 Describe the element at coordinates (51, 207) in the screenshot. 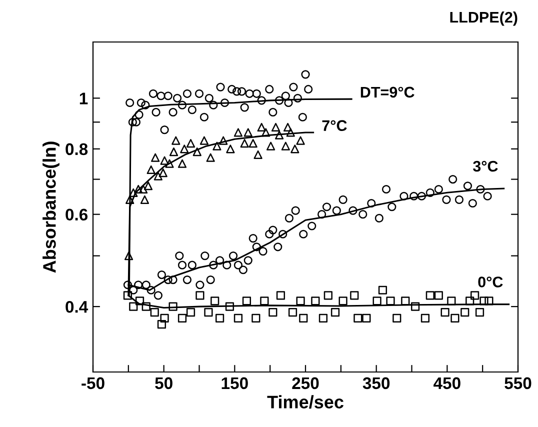

I see `y-axis-title: Absorbance(ln)` at that location.